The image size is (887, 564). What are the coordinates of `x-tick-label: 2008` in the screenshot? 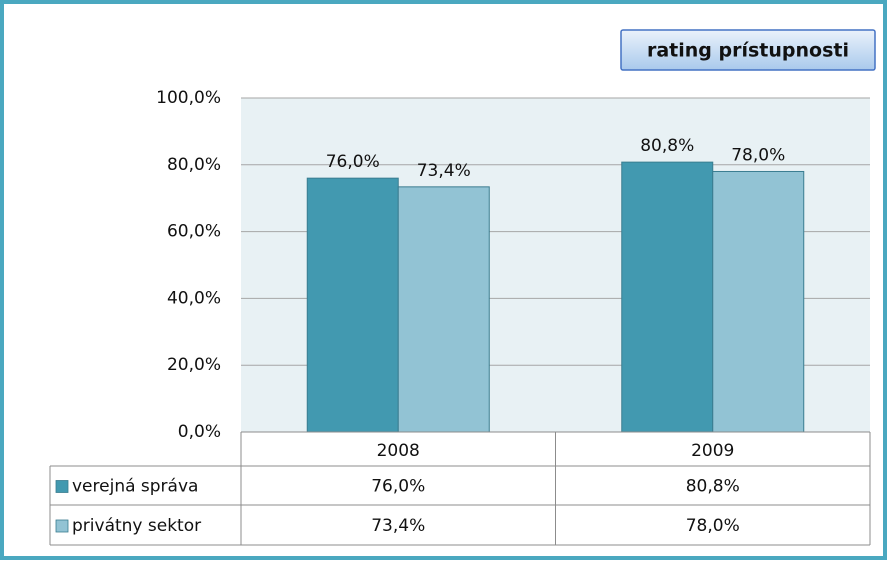 It's located at (398, 451).